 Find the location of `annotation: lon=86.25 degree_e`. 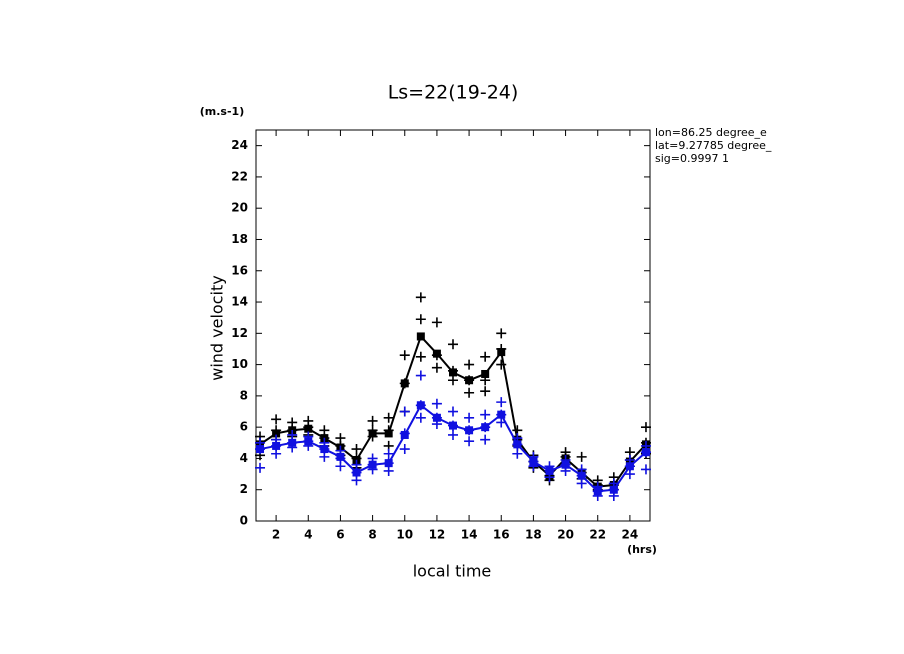

annotation: lon=86.25 degree_e is located at coordinates (711, 132).